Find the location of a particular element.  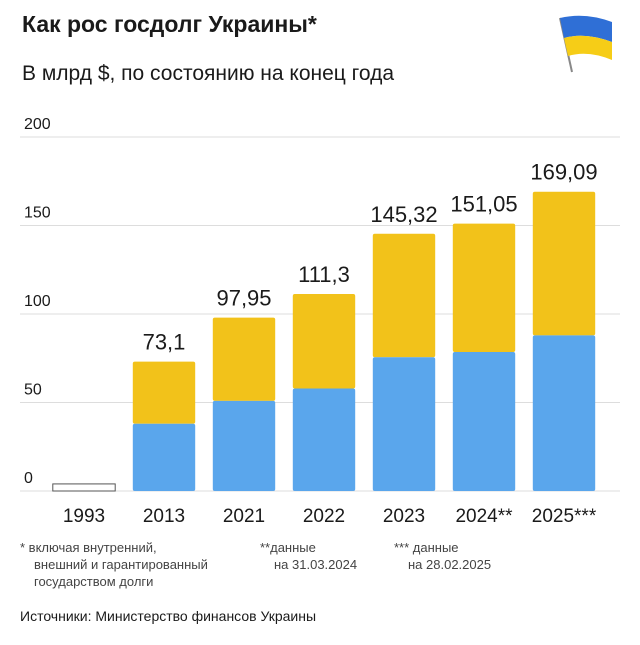

value-label: 151,05 is located at coordinates (483, 204).